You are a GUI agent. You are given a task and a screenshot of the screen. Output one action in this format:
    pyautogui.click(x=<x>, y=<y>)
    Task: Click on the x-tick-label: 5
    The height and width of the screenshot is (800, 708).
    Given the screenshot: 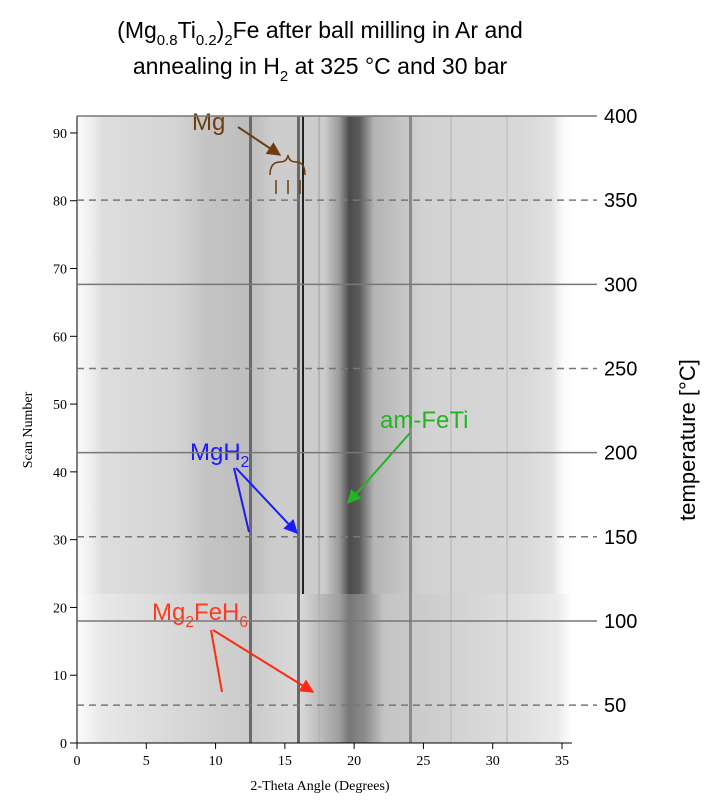 What is the action you would take?
    pyautogui.click(x=146, y=761)
    